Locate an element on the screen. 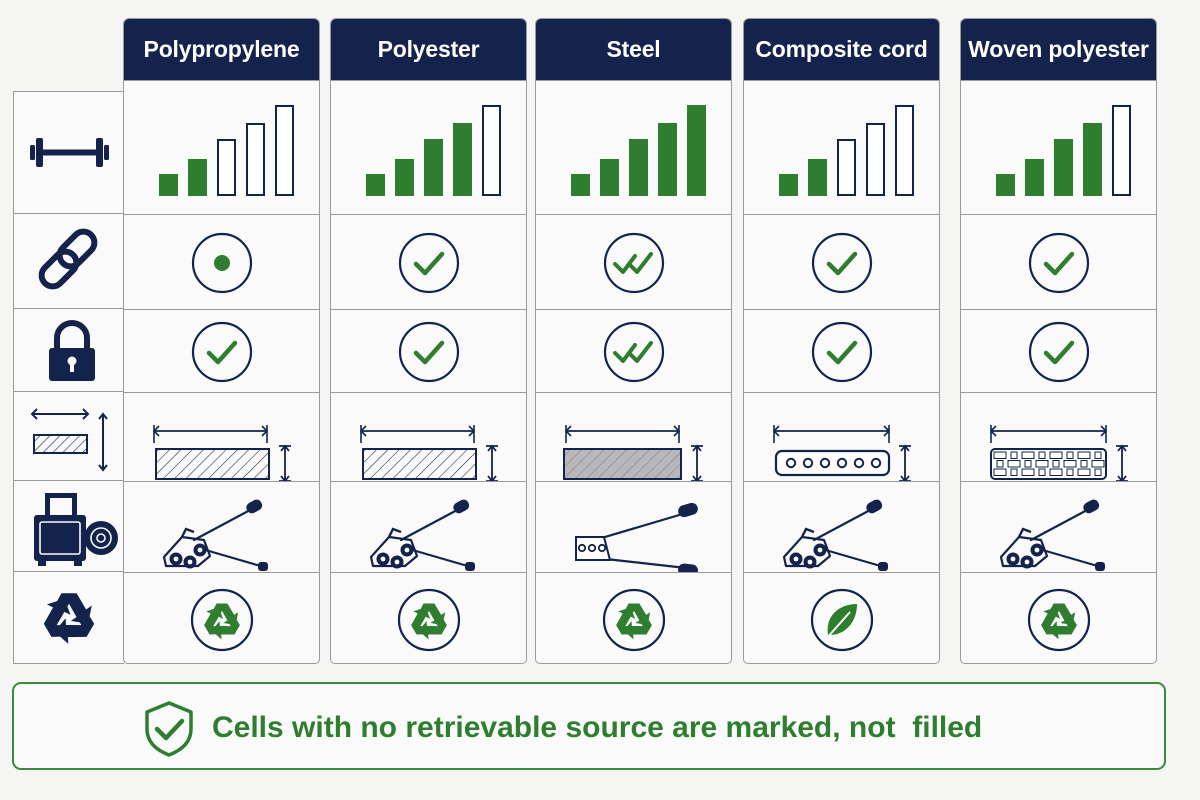  material-column: Polyester is located at coordinates (428, 341).